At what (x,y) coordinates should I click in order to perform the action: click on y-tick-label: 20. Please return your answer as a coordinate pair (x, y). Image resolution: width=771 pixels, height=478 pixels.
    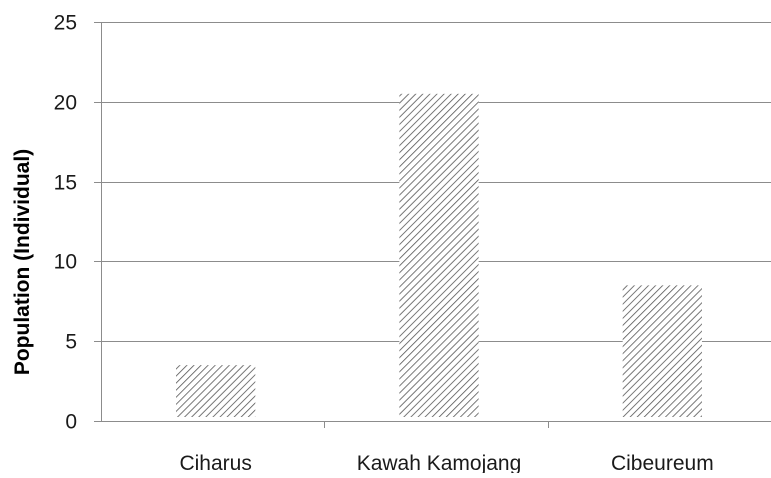
    Looking at the image, I should click on (65, 103).